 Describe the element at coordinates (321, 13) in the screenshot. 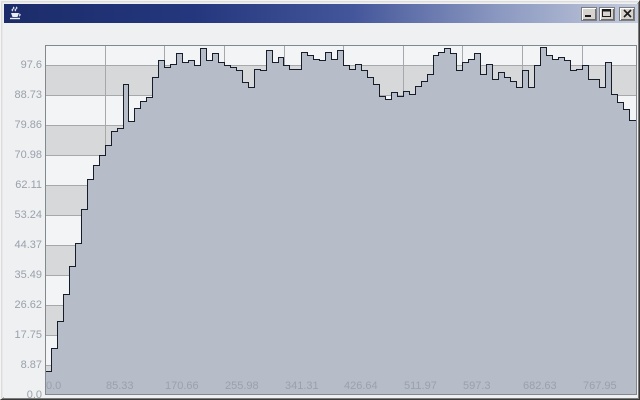

I see `window-title-bar` at that location.